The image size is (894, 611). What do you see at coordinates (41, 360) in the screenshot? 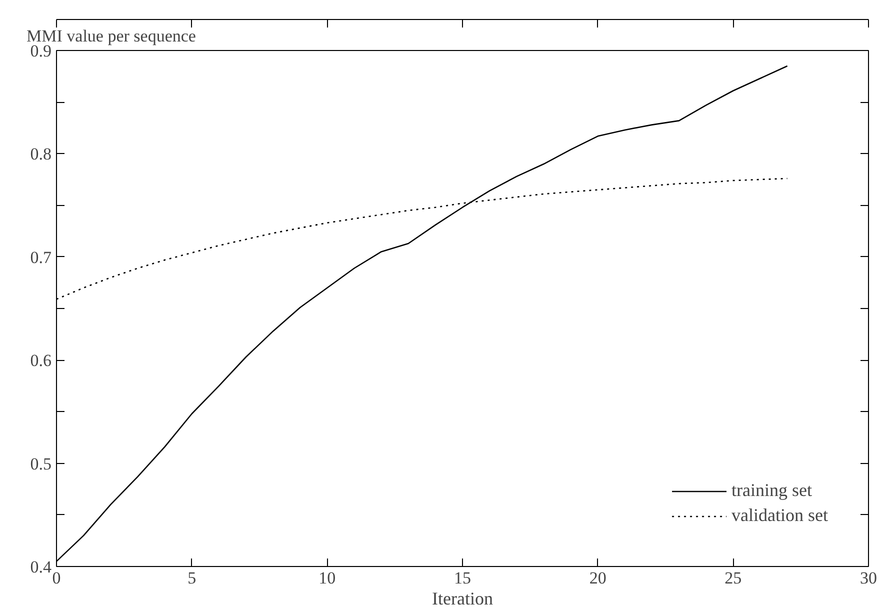
I see `y-tick-label: 0.6` at bounding box center [41, 360].